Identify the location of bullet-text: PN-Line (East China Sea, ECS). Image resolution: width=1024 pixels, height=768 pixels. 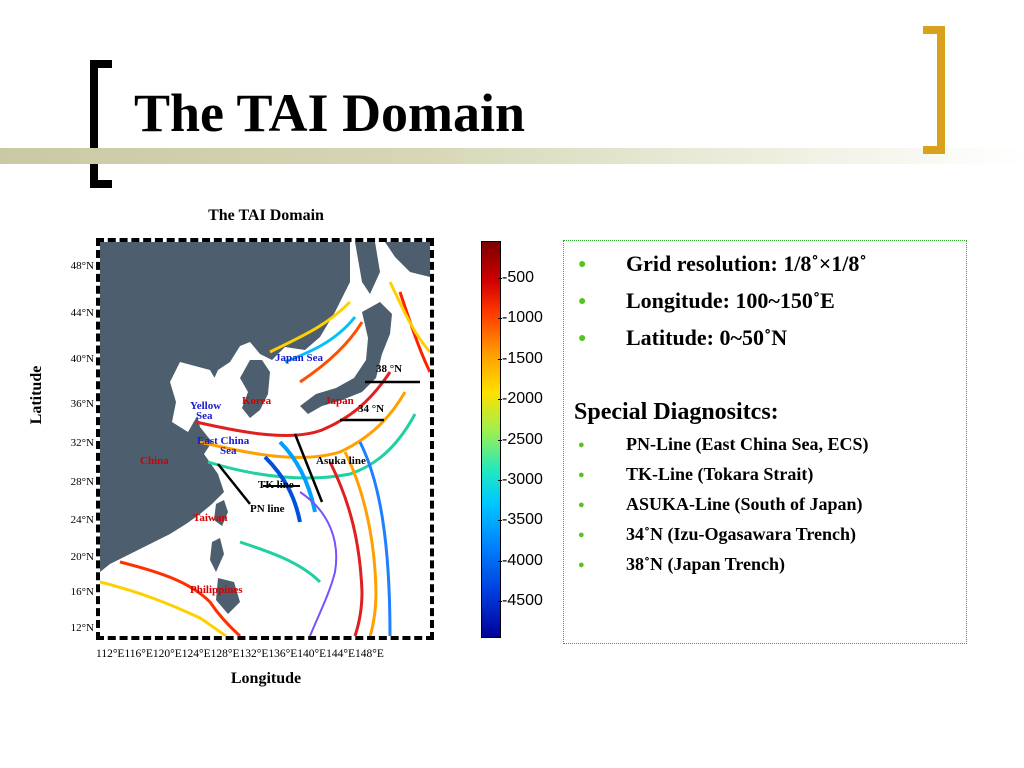
(747, 444).